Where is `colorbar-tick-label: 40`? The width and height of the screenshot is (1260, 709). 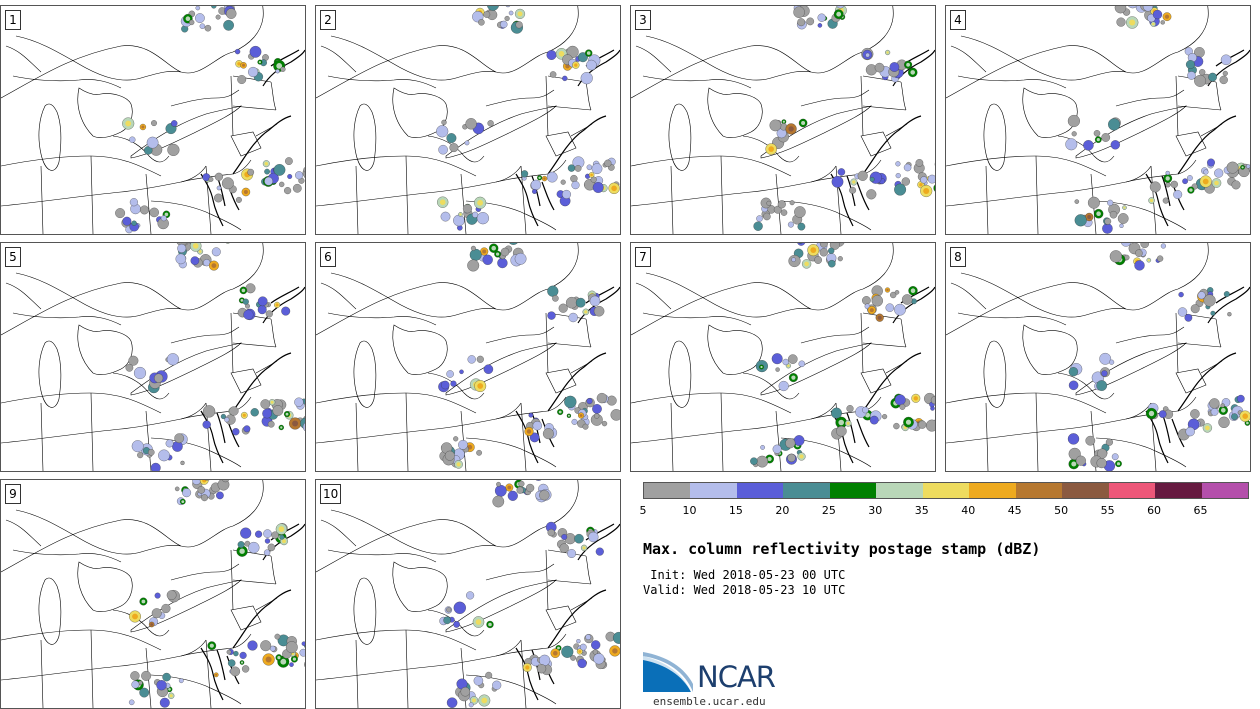
colorbar-tick-label: 40 is located at coordinates (968, 510).